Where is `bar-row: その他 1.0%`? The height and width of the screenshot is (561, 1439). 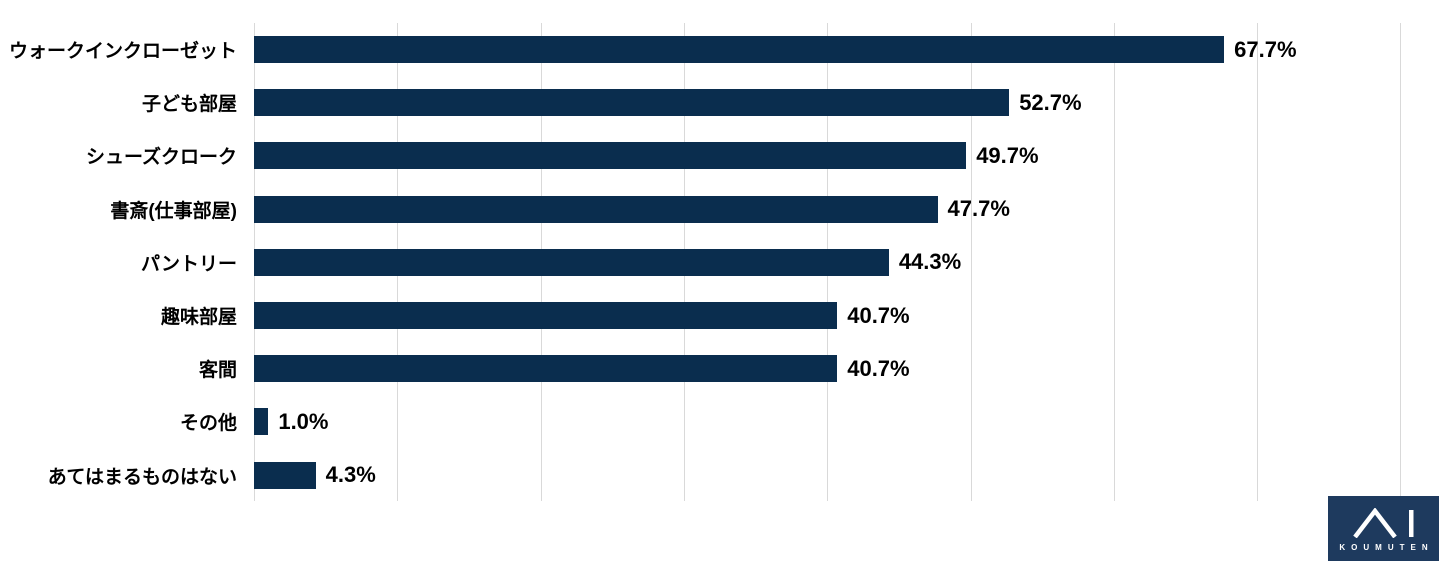
bar-row: その他 1.0% is located at coordinates (719, 421).